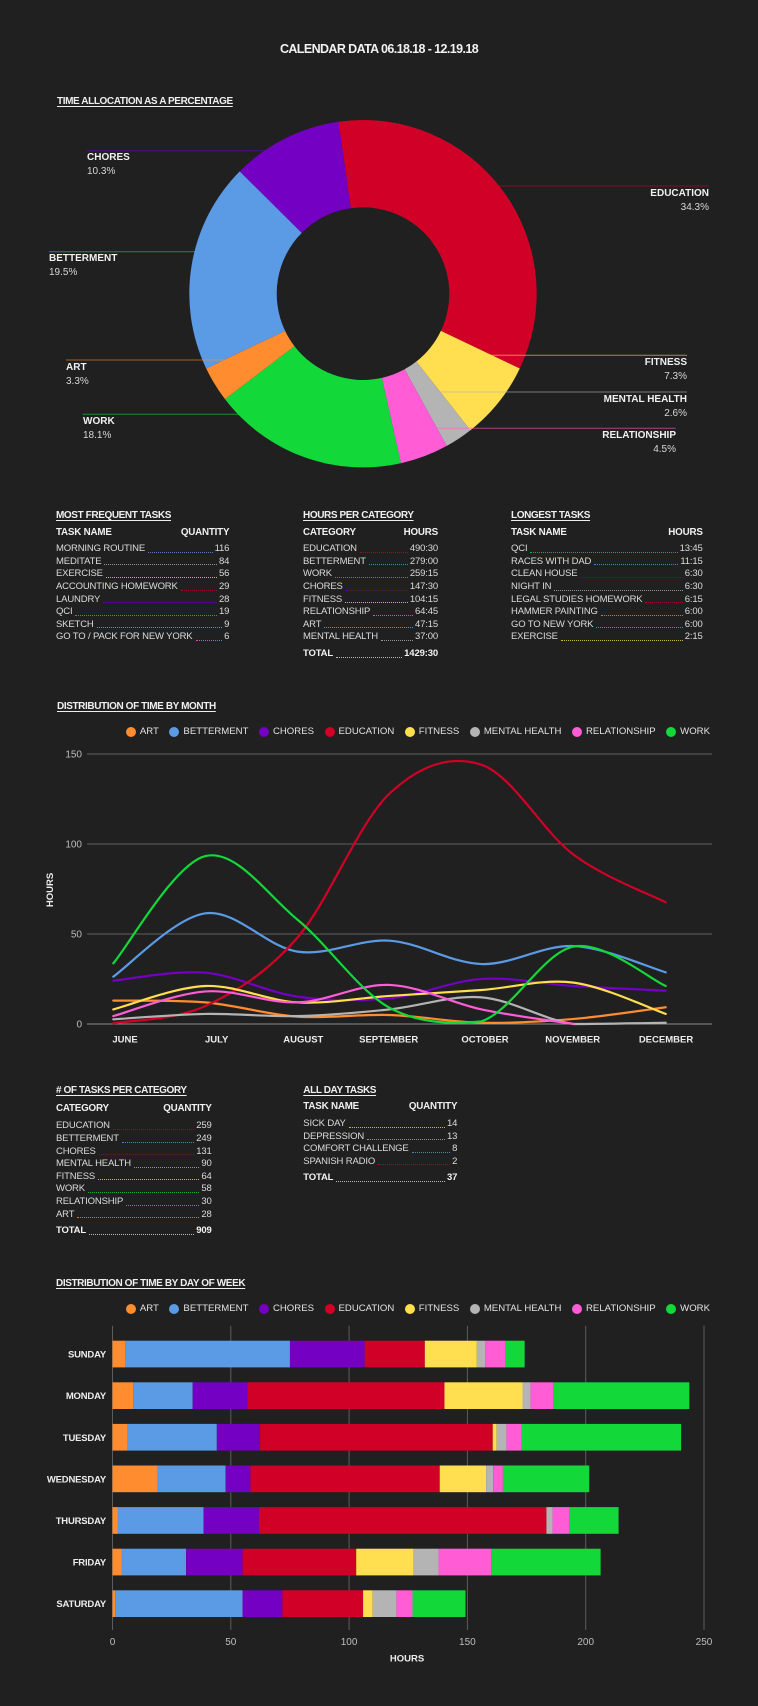 Image resolution: width=758 pixels, height=1706 pixels. What do you see at coordinates (423, 574) in the screenshot?
I see `row-value: 259:15` at bounding box center [423, 574].